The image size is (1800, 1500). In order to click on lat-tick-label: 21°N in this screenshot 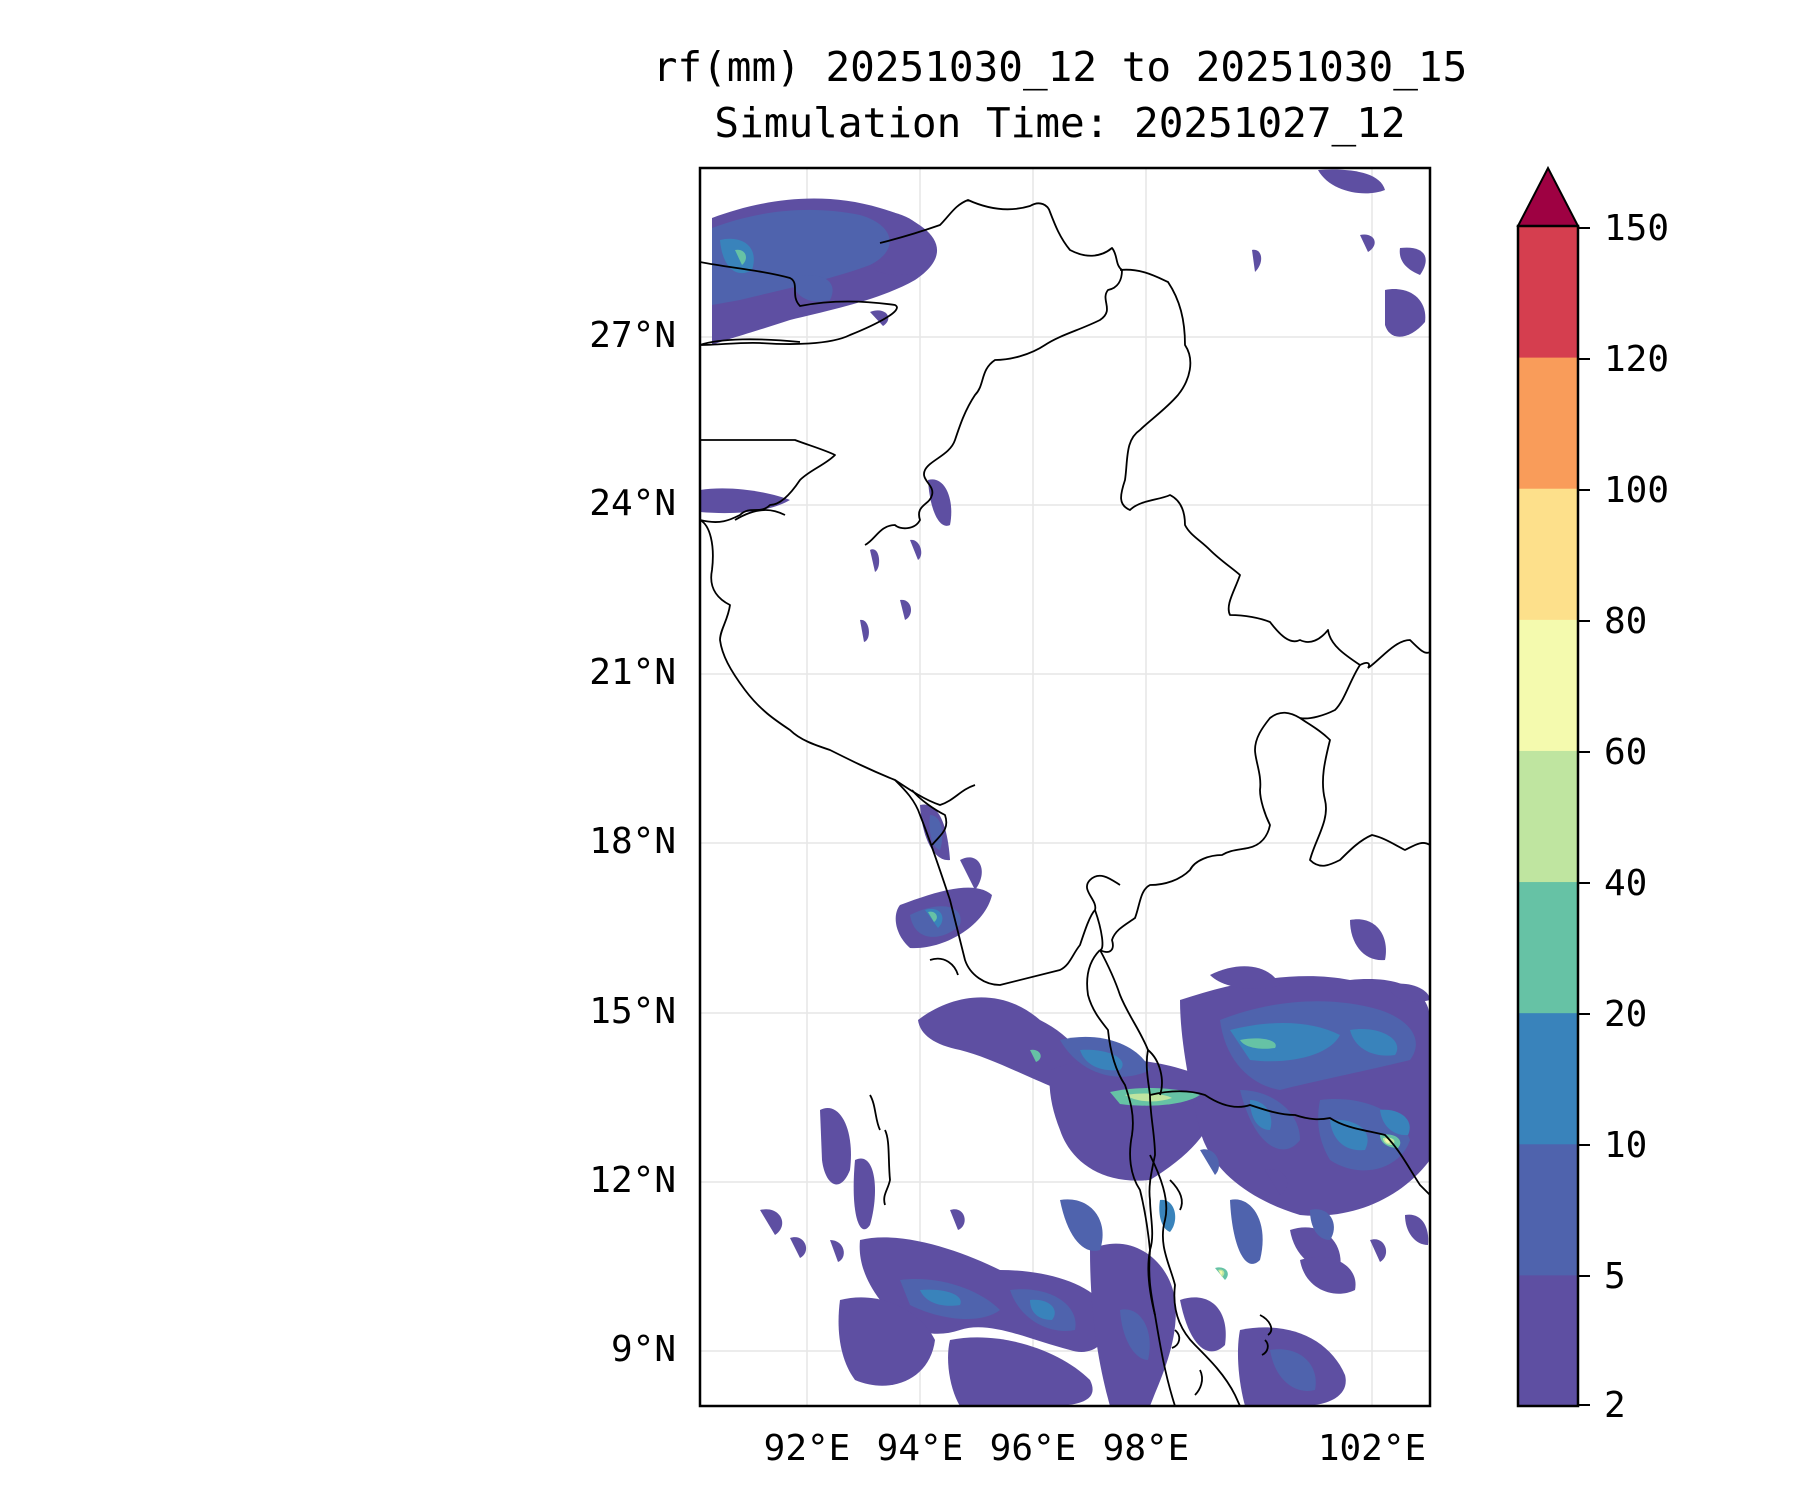, I will do `click(632, 672)`.